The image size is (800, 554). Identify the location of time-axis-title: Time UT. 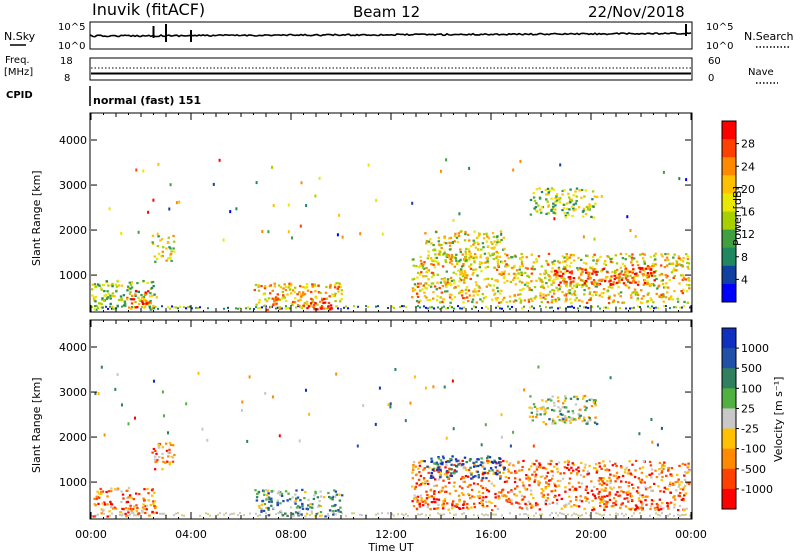
(390, 547).